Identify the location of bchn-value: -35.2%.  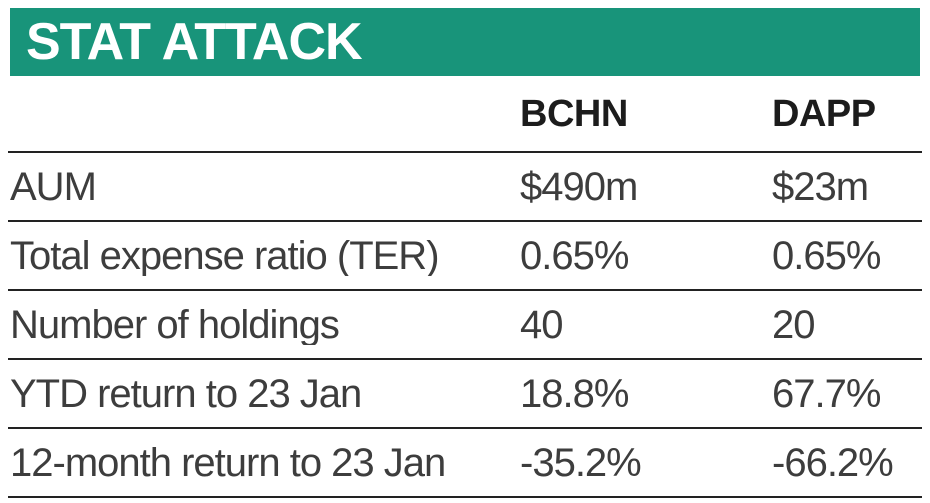
(581, 462).